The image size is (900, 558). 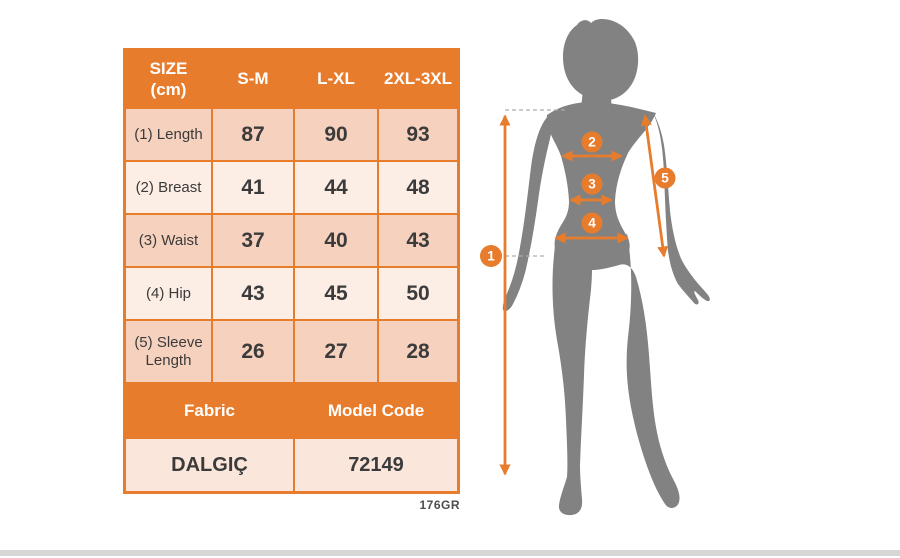 I want to click on silhouette-head, so click(x=601, y=60).